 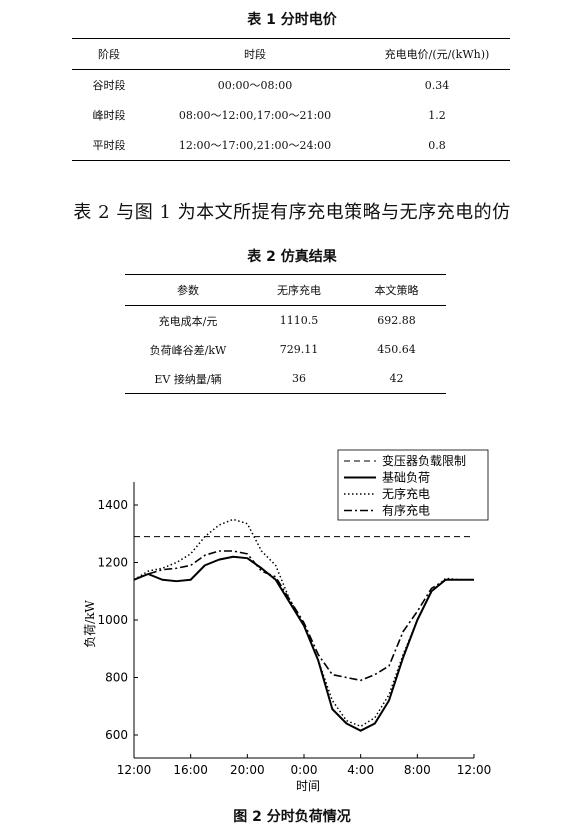 What do you see at coordinates (109, 115) in the screenshot?
I see `table1-cell: 峰时段` at bounding box center [109, 115].